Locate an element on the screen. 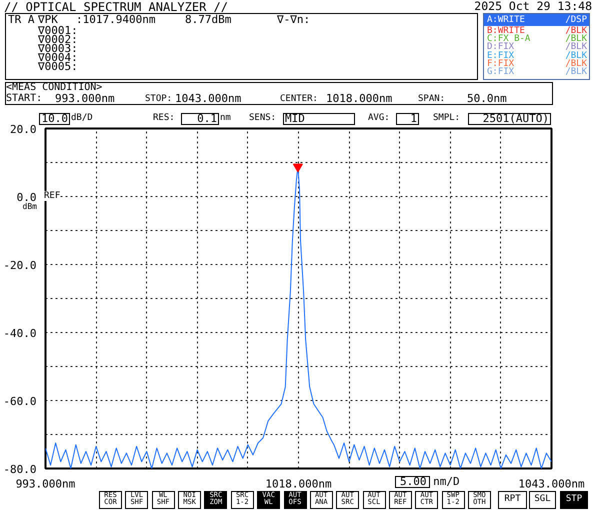 This screenshot has height=510, width=595. y-tick-label: -40.0 is located at coordinates (20, 333).